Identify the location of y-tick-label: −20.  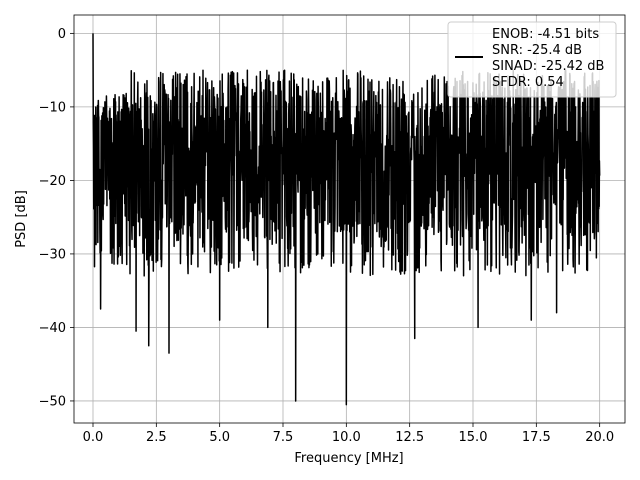
(52, 181).